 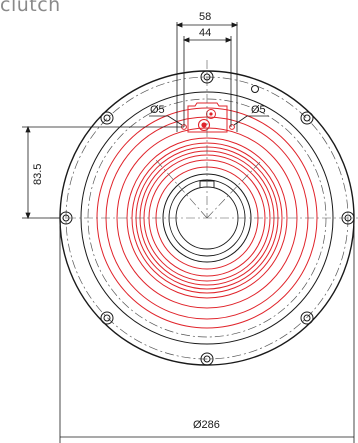 What do you see at coordinates (255, 89) in the screenshot?
I see `auxiliary-hole` at bounding box center [255, 89].